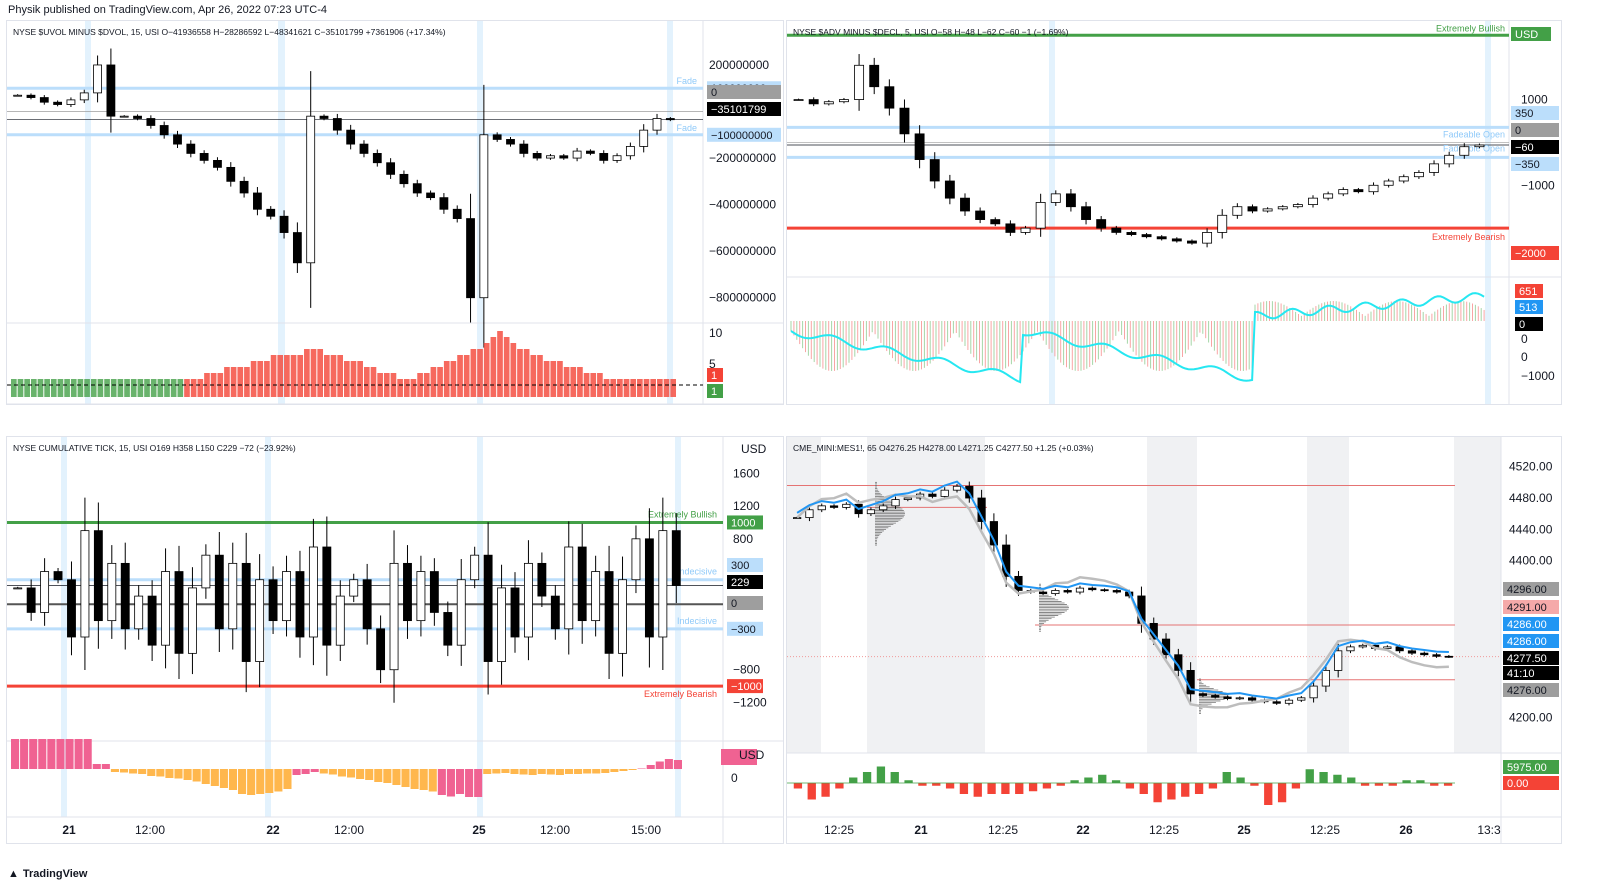 The image size is (1600, 888). What do you see at coordinates (1527, 642) in the screenshot?
I see `price-label: 4286.00` at bounding box center [1527, 642].